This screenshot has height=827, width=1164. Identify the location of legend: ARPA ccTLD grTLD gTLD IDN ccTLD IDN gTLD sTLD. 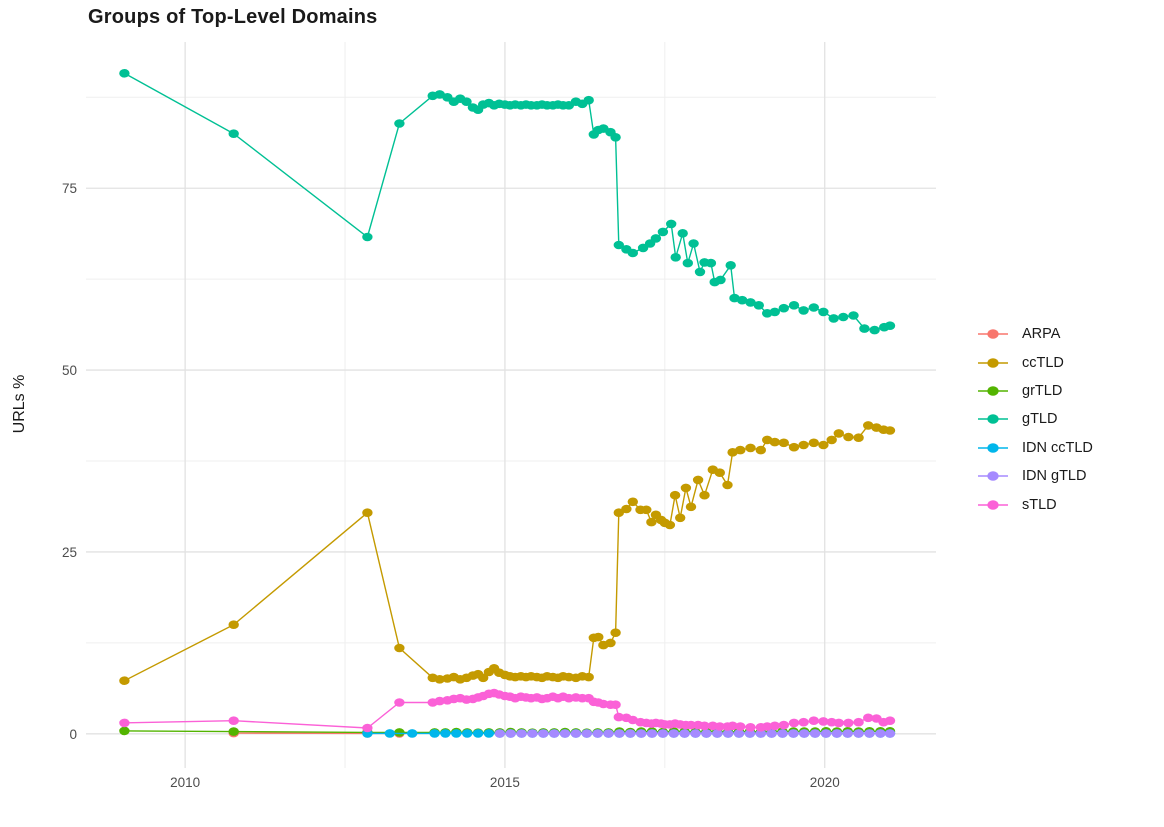
(1035, 419).